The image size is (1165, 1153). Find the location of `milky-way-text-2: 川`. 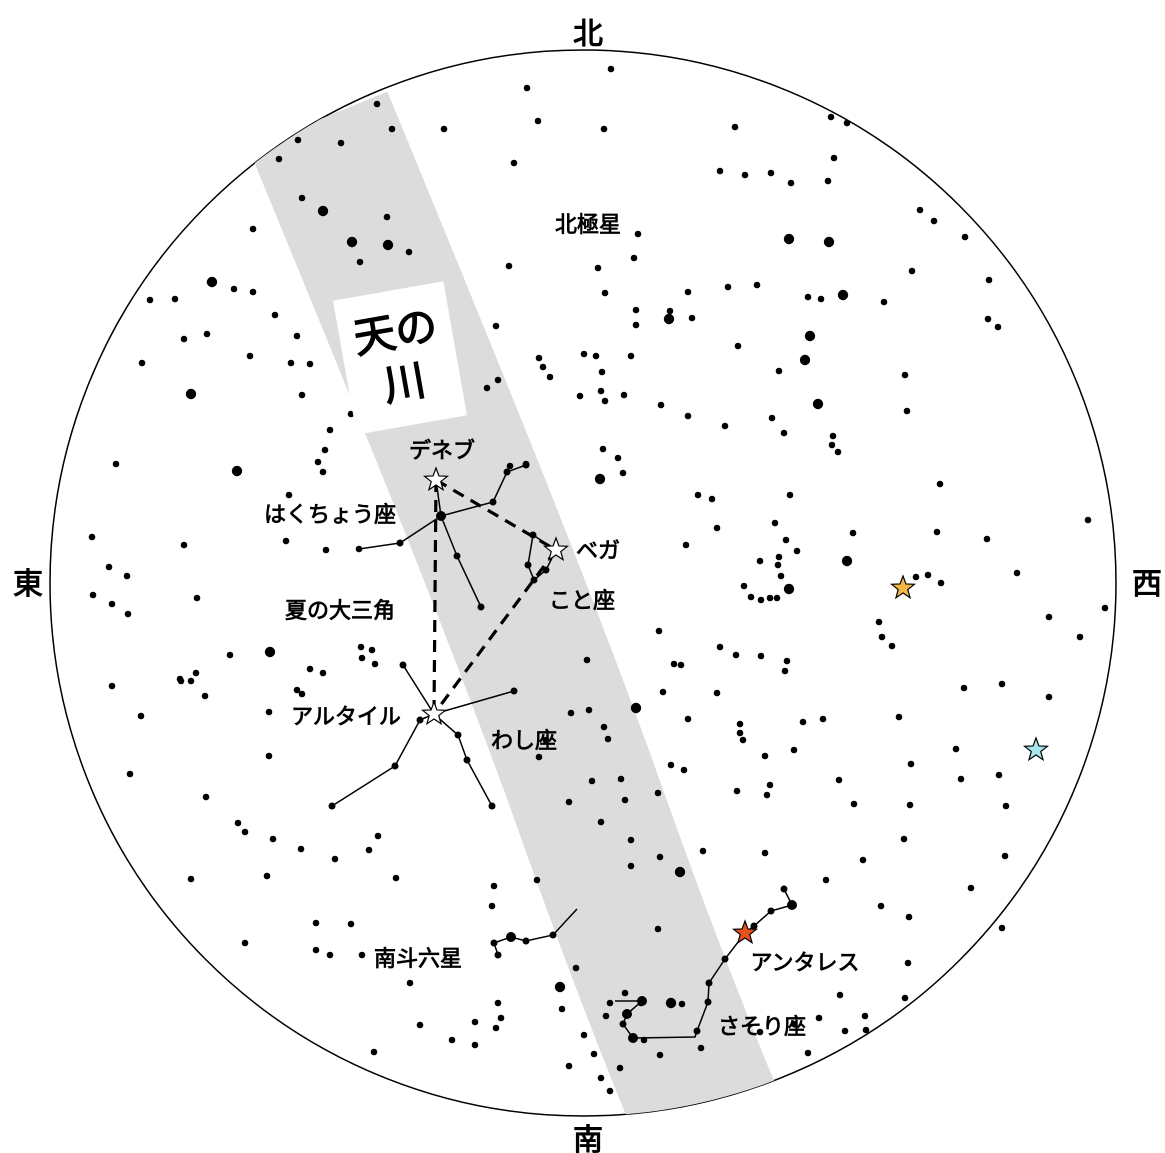

milky-way-text-2: 川 is located at coordinates (404, 383).